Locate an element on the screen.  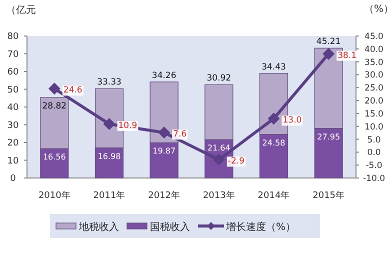
data-label: 30.92 is located at coordinates (219, 79).